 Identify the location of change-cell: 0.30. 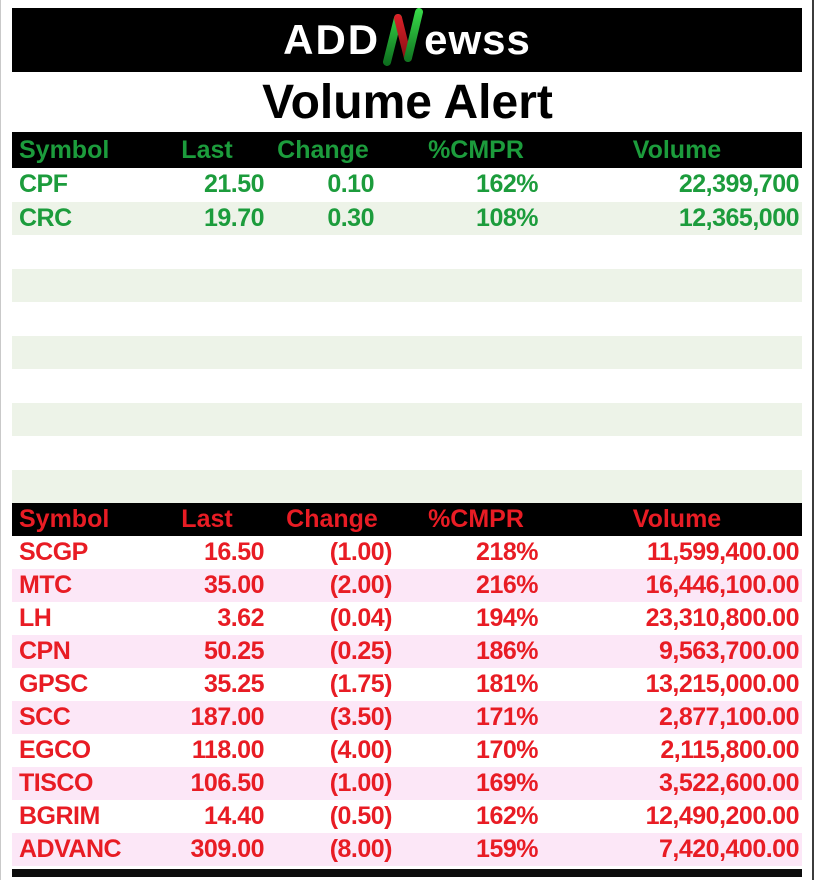
(350, 217).